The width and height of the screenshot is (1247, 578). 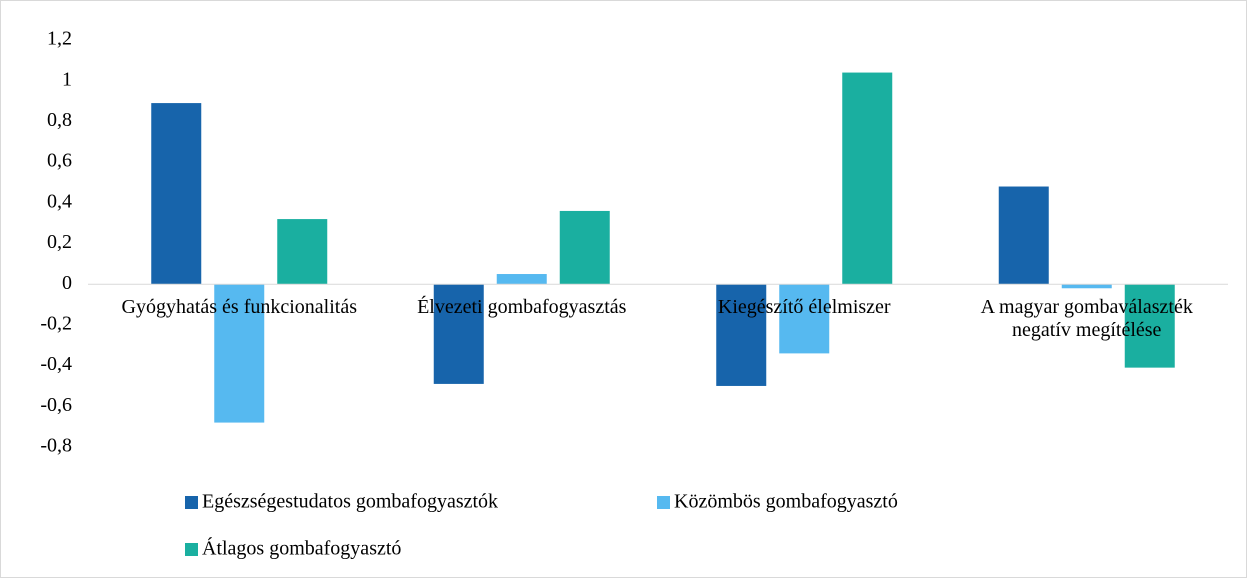 I want to click on y-tick-label: 0,6, so click(x=59, y=161).